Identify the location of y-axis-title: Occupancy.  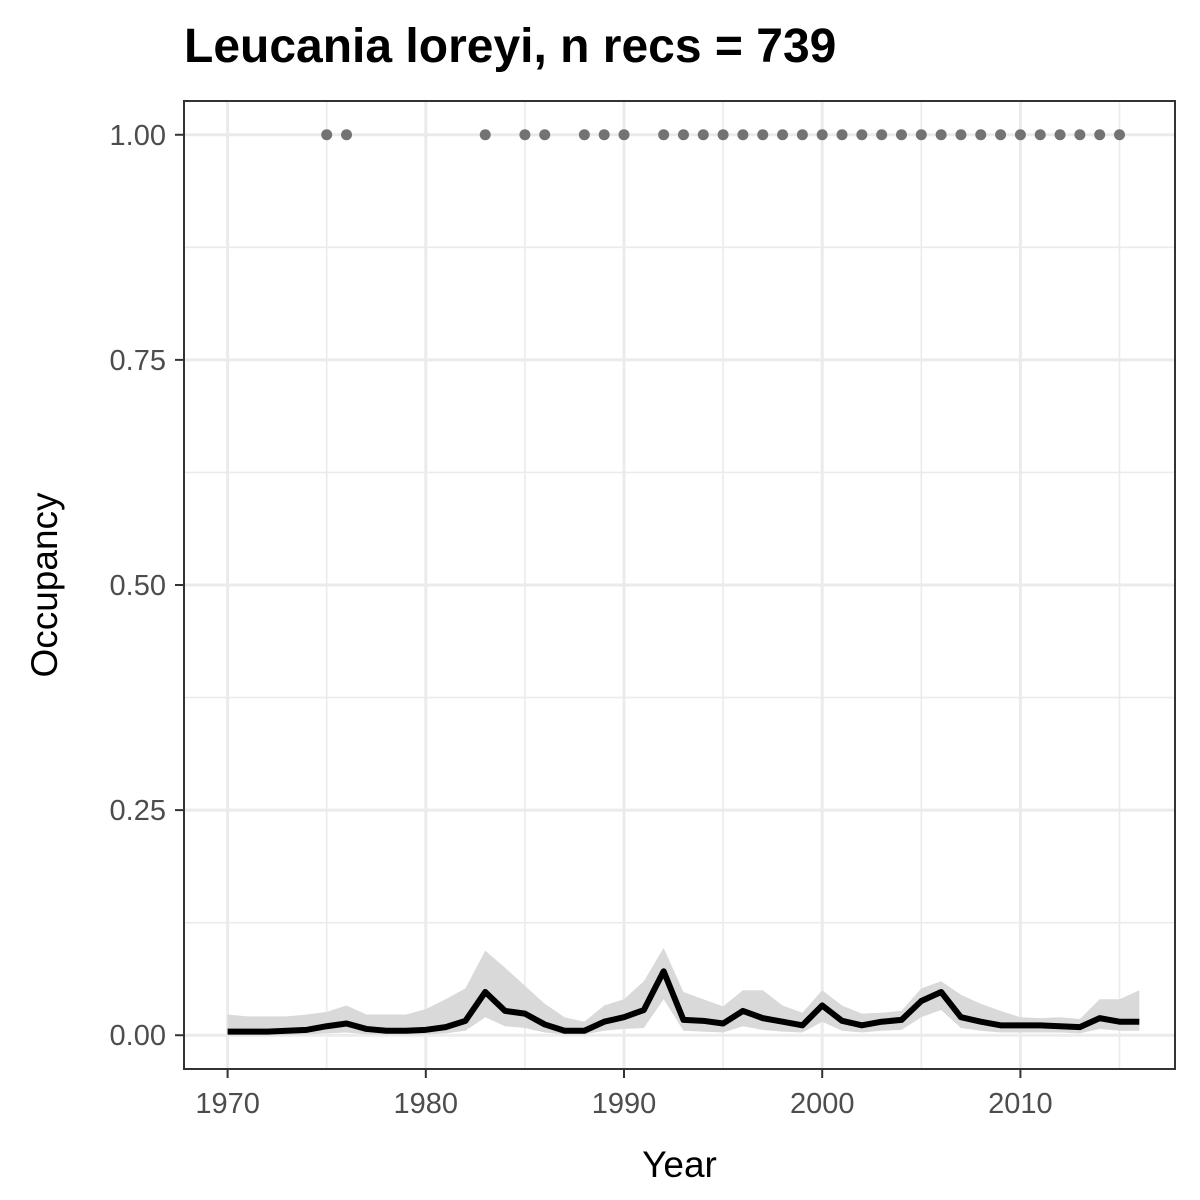
(44, 585).